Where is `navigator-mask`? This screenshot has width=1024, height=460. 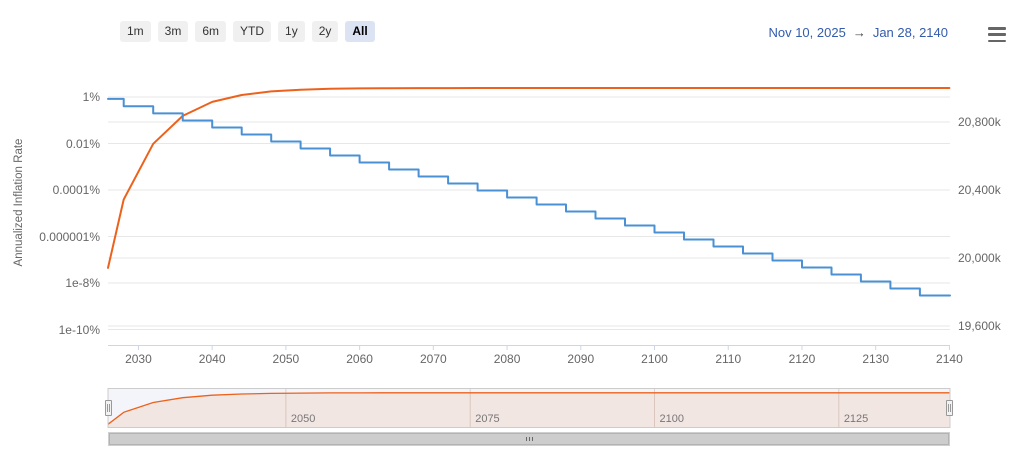 navigator-mask is located at coordinates (529, 408).